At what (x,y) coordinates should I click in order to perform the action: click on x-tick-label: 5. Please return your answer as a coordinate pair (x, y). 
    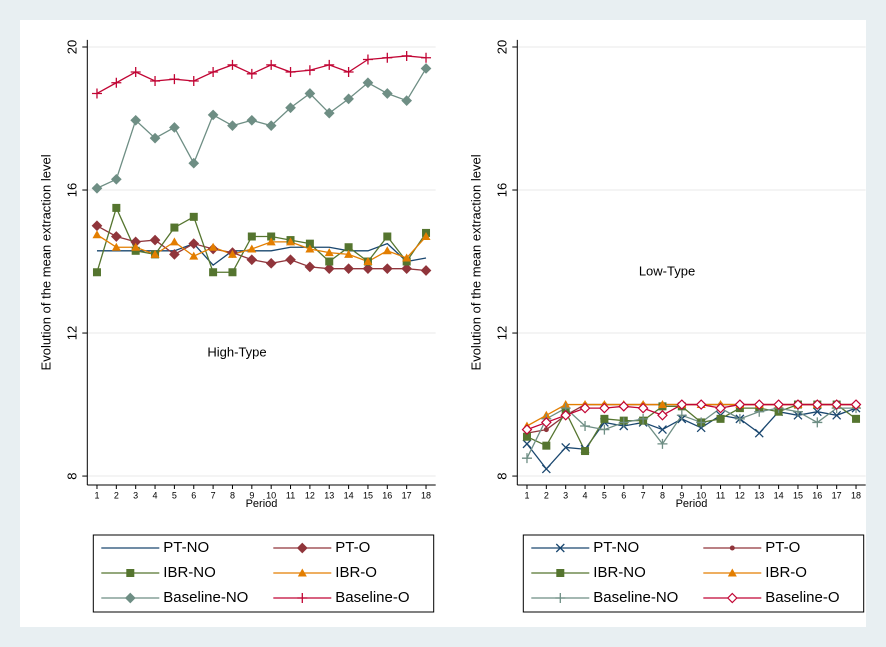
    Looking at the image, I should click on (604, 495).